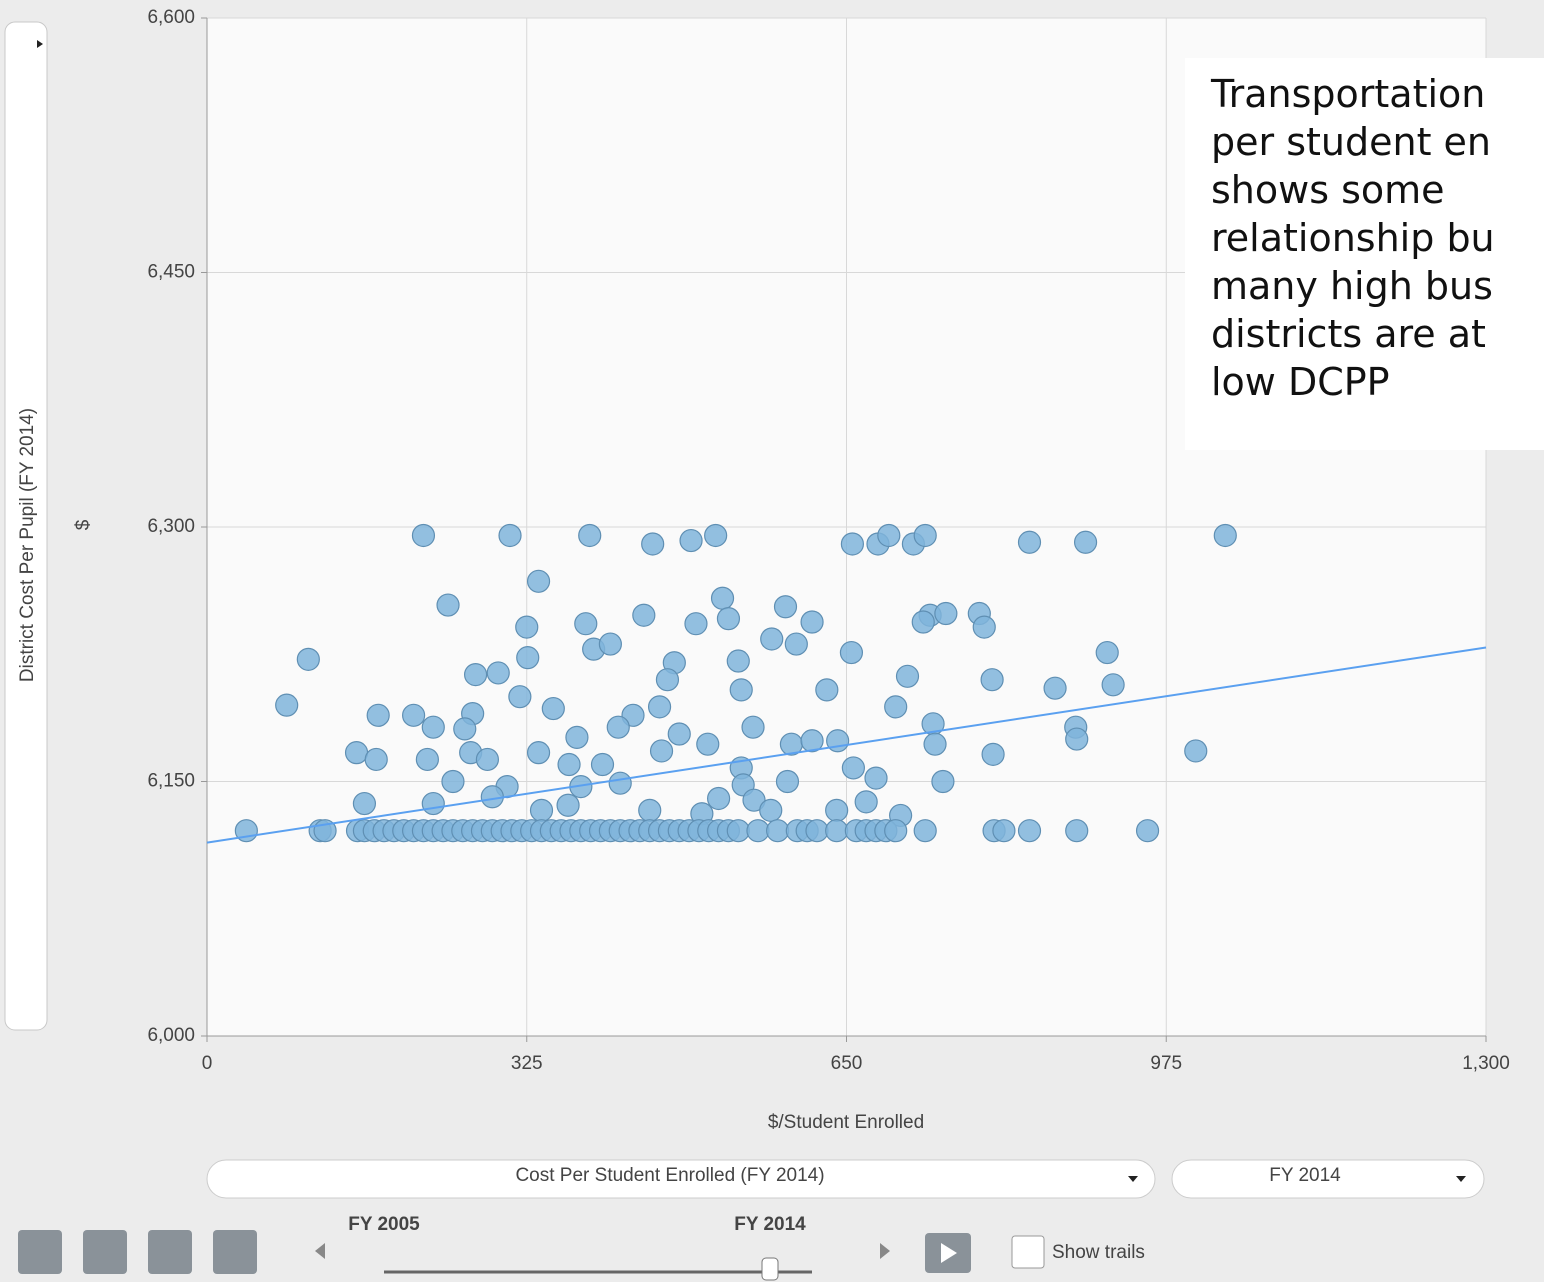  I want to click on y-selector, so click(26, 526).